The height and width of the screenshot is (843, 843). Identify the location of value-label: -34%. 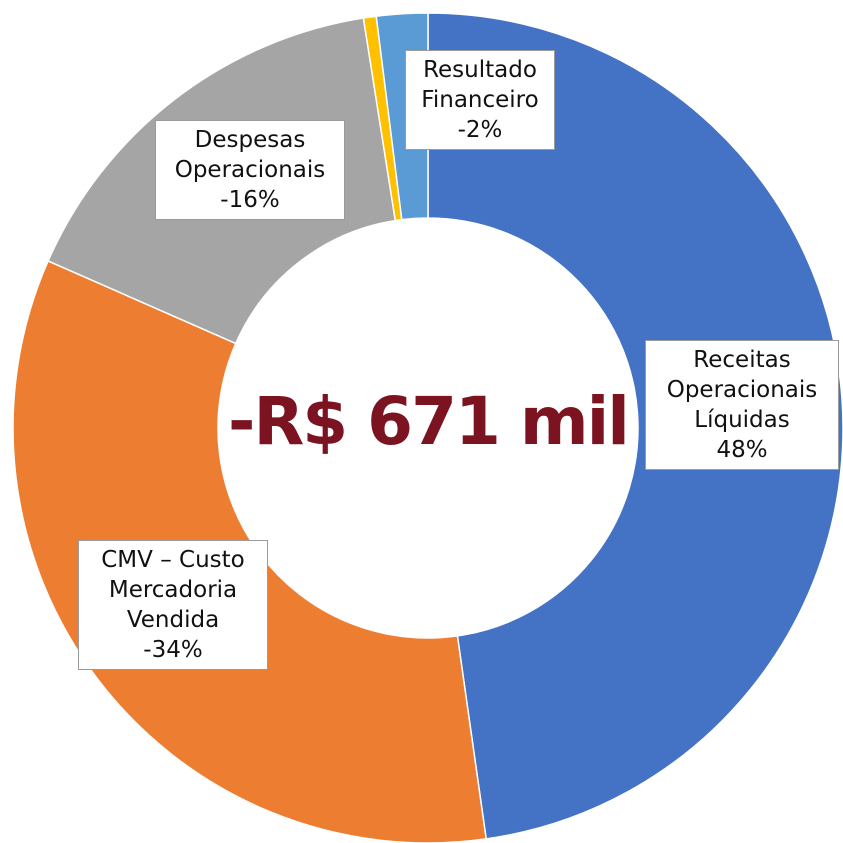
(173, 650).